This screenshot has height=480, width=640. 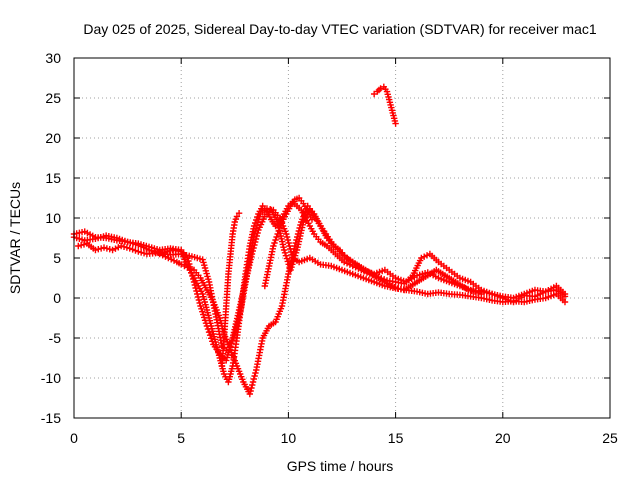 What do you see at coordinates (610, 438) in the screenshot?
I see `x-tick-label: 25` at bounding box center [610, 438].